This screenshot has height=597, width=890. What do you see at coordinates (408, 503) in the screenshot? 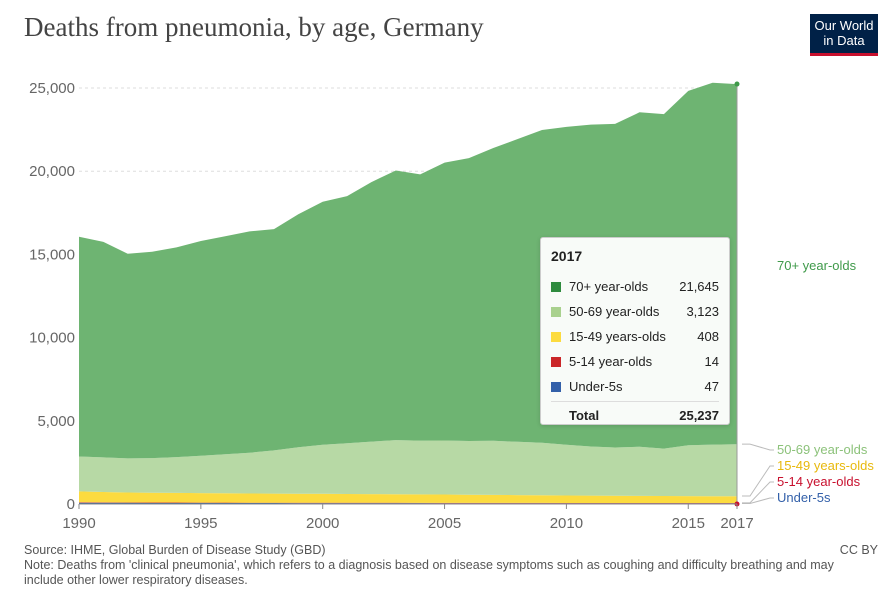
I see `area-5-14-year-olds` at bounding box center [408, 503].